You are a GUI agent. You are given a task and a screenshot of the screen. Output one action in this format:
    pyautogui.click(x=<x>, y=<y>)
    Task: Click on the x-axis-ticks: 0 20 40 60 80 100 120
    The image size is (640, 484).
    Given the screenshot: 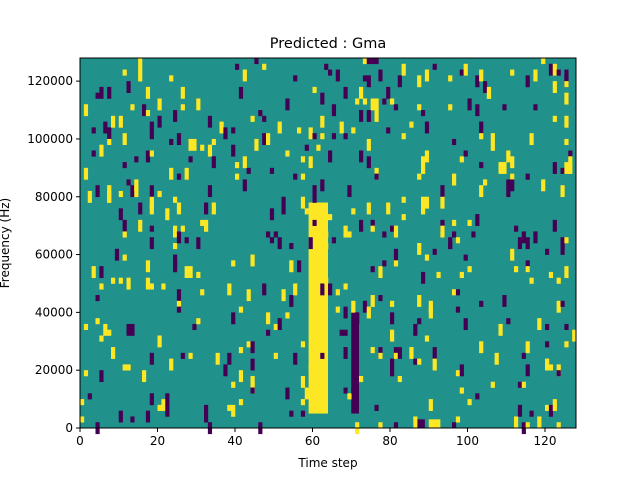 What is the action you would take?
    pyautogui.click(x=316, y=438)
    